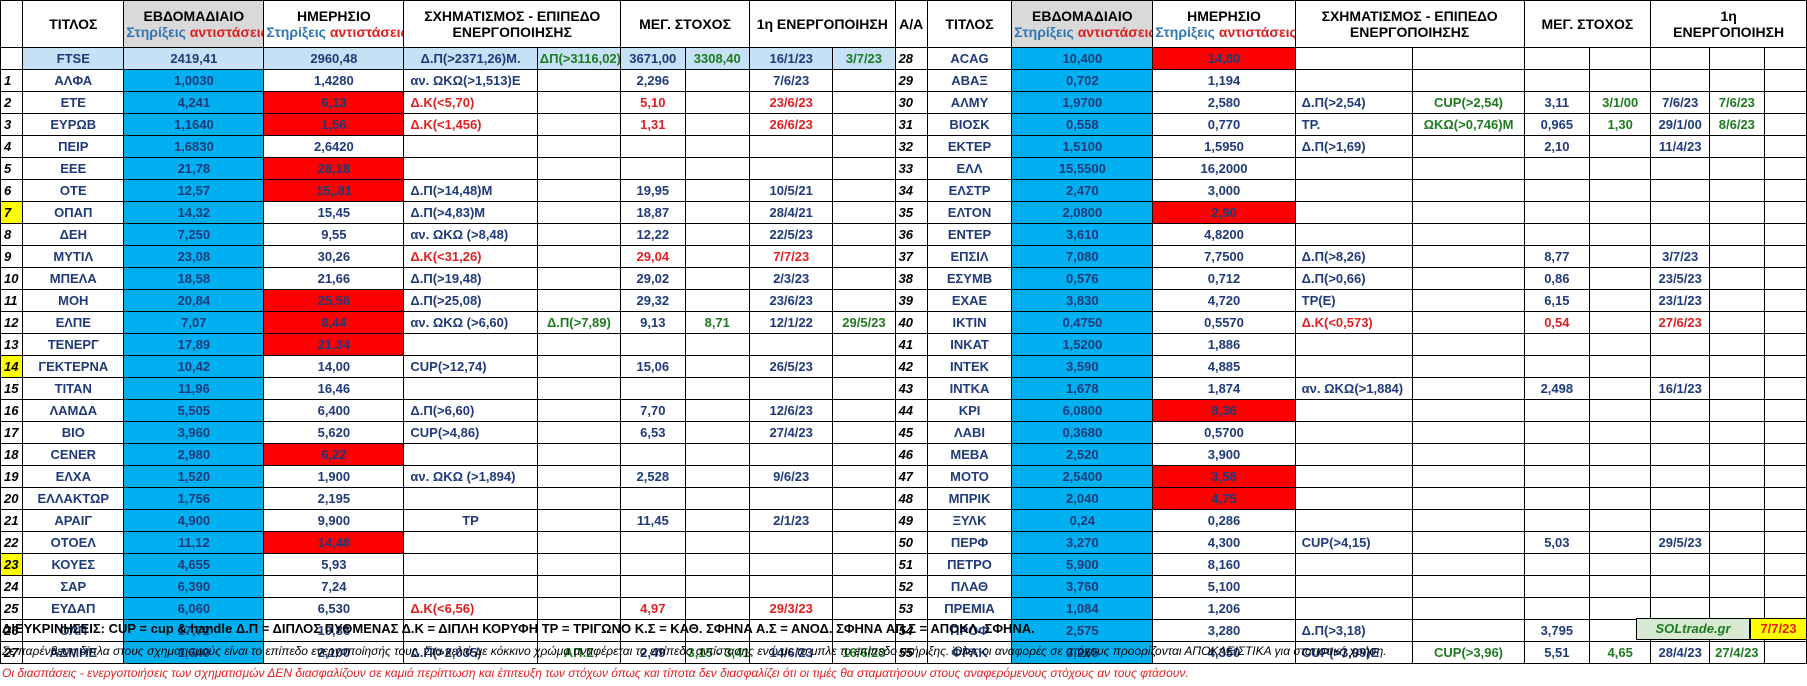 This screenshot has width=1807, height=686. Describe the element at coordinates (911, 168) in the screenshot. I see `row-number: 33` at that location.